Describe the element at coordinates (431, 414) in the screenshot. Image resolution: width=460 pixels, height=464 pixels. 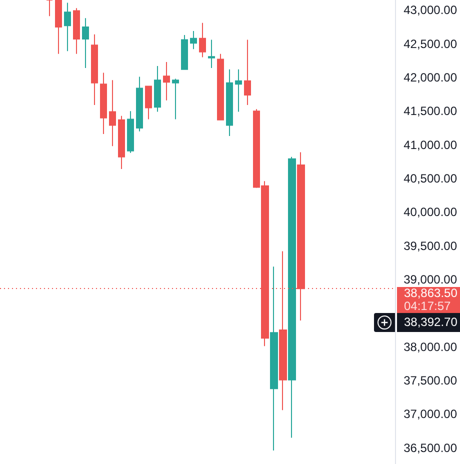
I see `y-tick-label: 37,000.00` at that location.